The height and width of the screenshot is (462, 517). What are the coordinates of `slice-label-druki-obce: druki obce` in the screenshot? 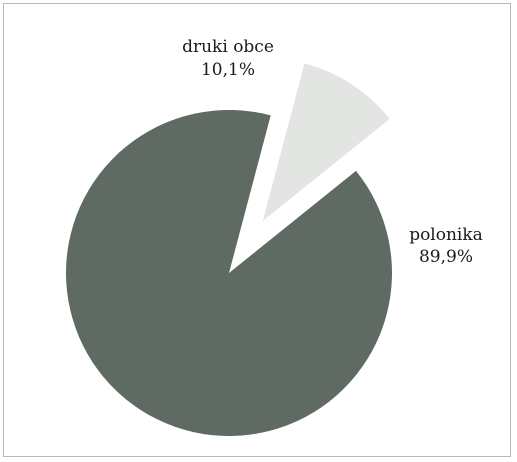 It's located at (228, 47).